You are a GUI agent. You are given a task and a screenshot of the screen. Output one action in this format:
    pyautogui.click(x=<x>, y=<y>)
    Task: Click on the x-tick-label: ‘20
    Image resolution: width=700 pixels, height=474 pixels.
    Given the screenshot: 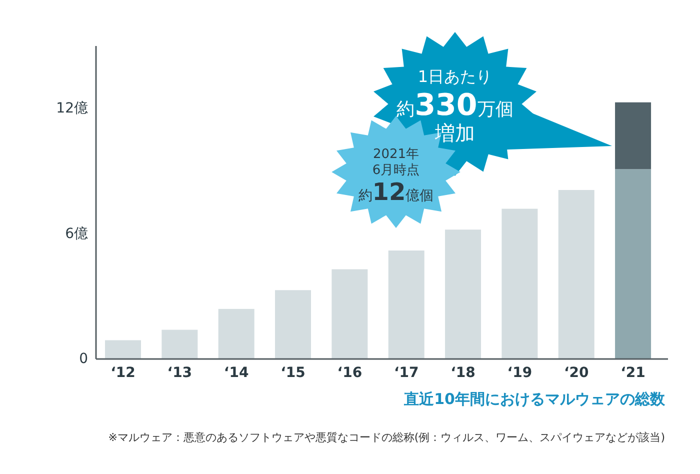 What is the action you would take?
    pyautogui.click(x=577, y=373)
    